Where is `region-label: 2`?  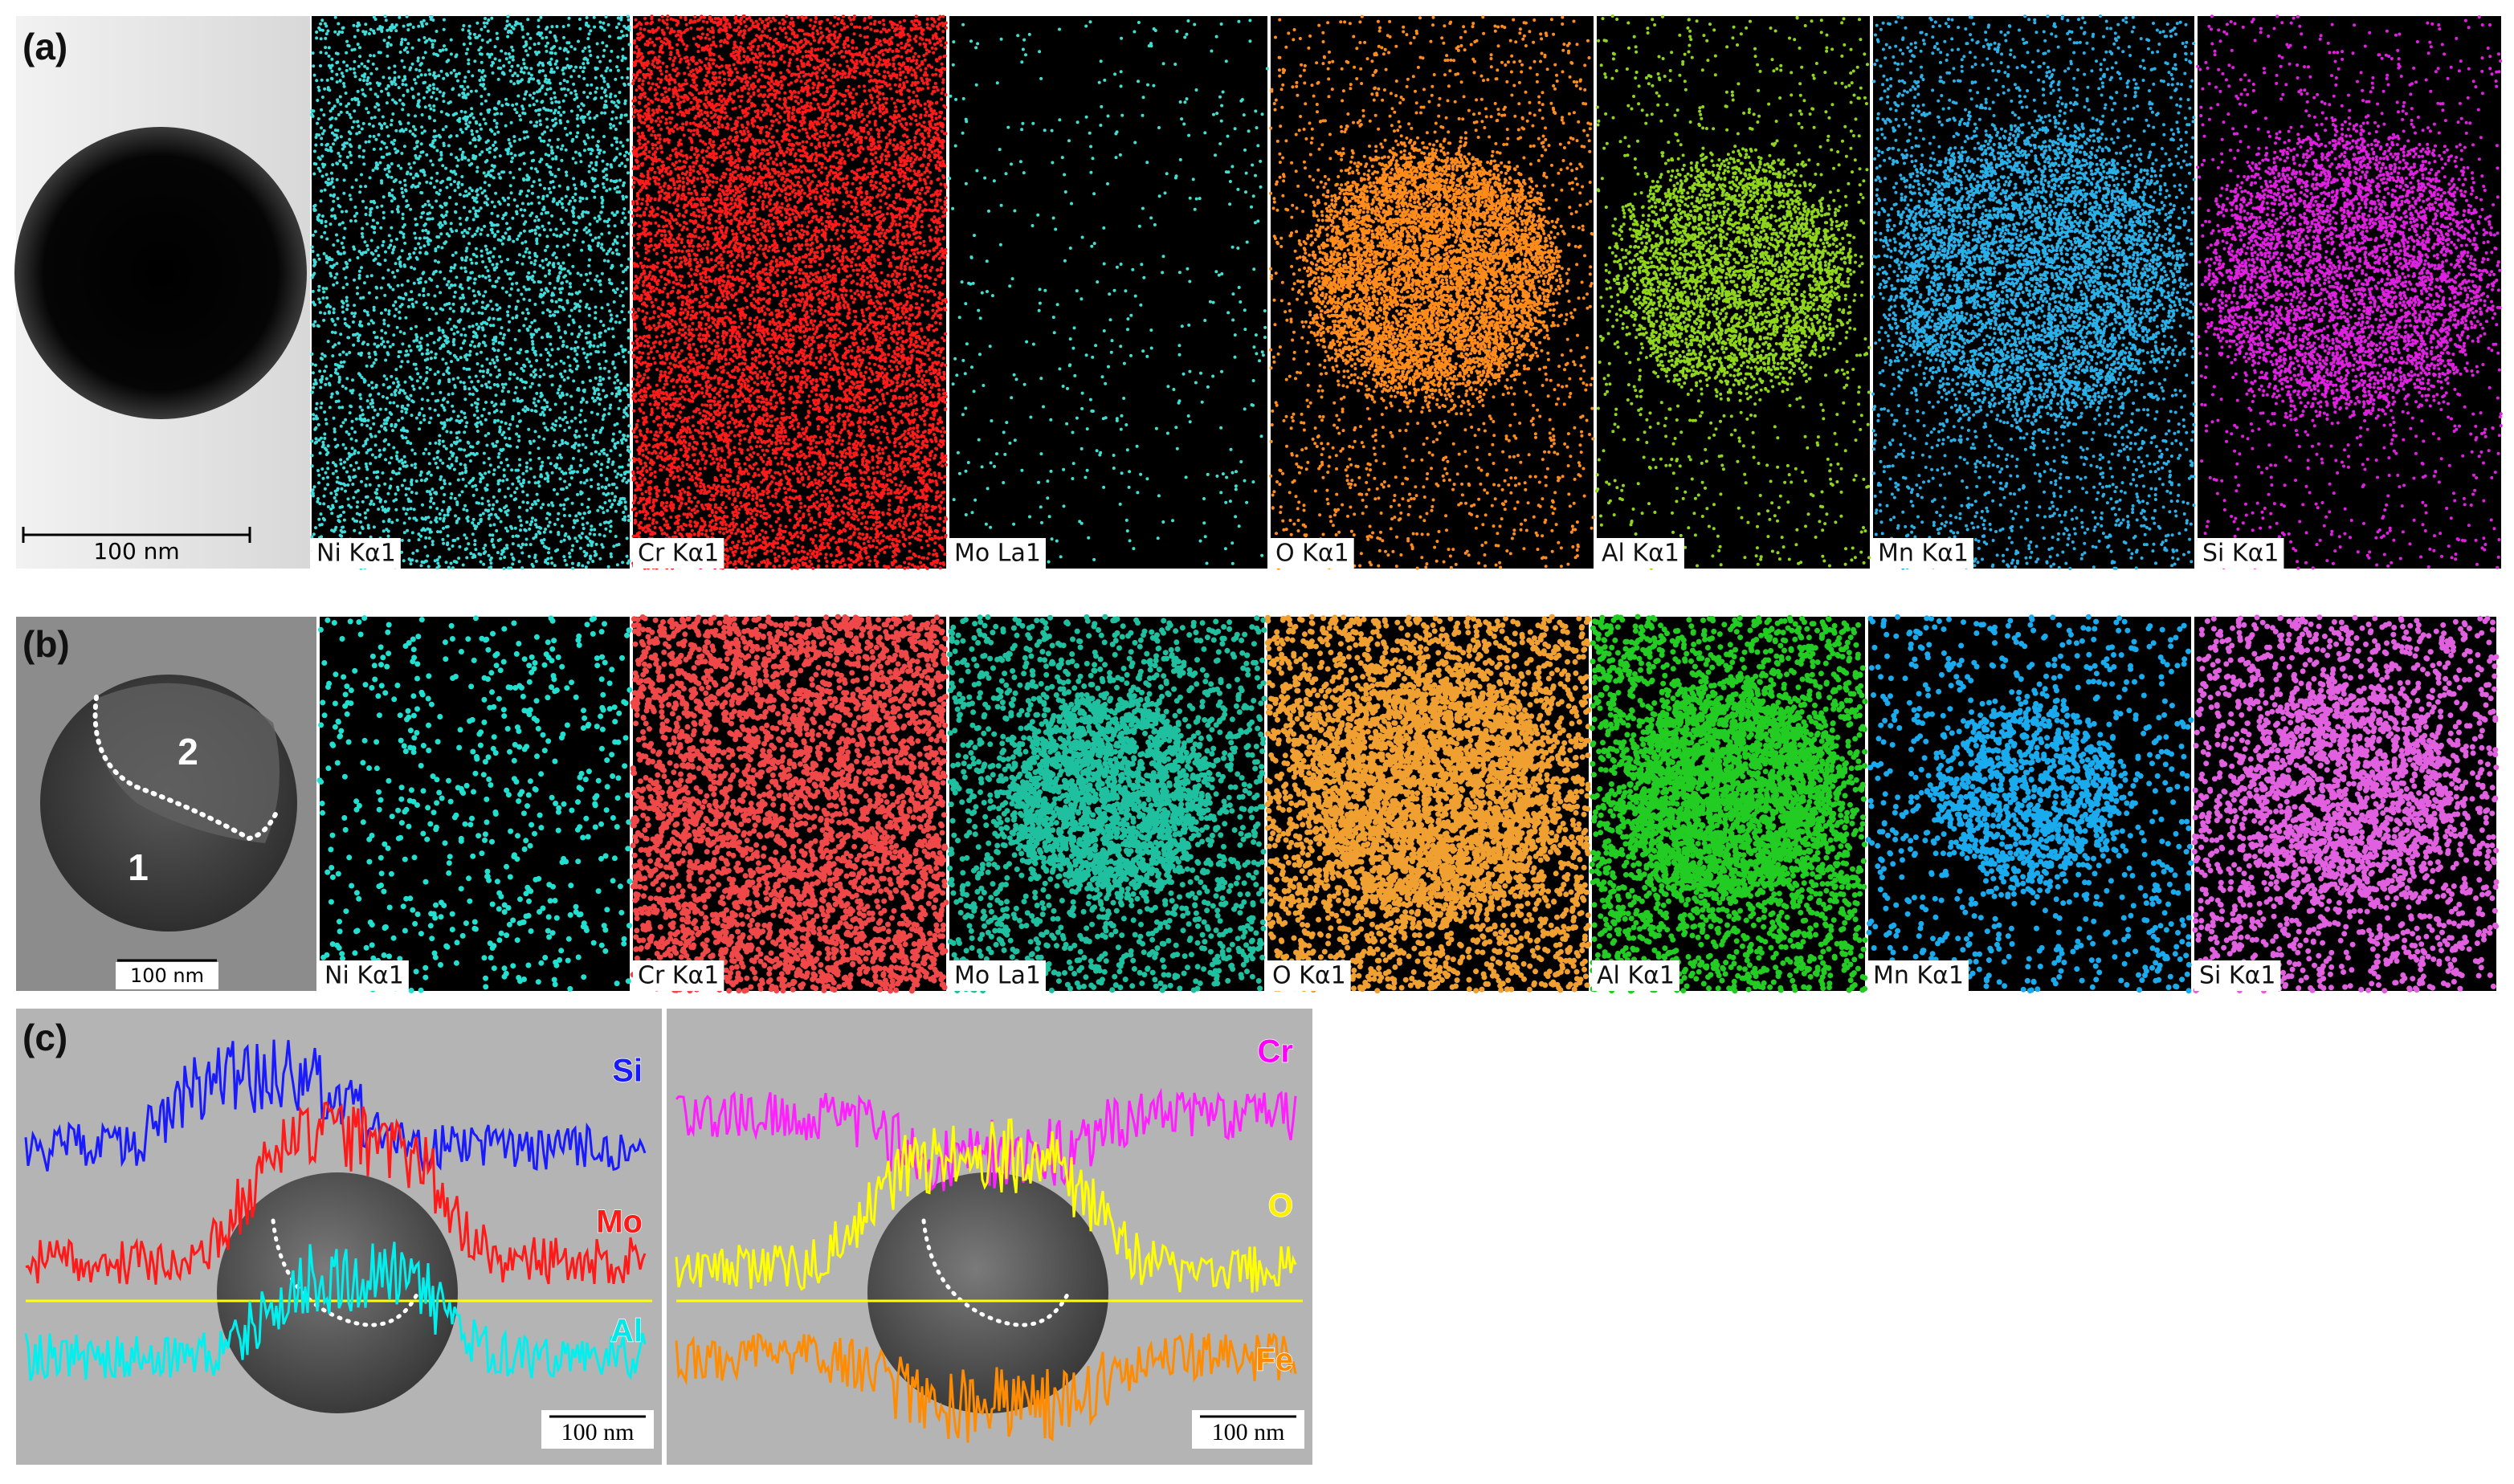
region-label: 2 is located at coordinates (188, 752).